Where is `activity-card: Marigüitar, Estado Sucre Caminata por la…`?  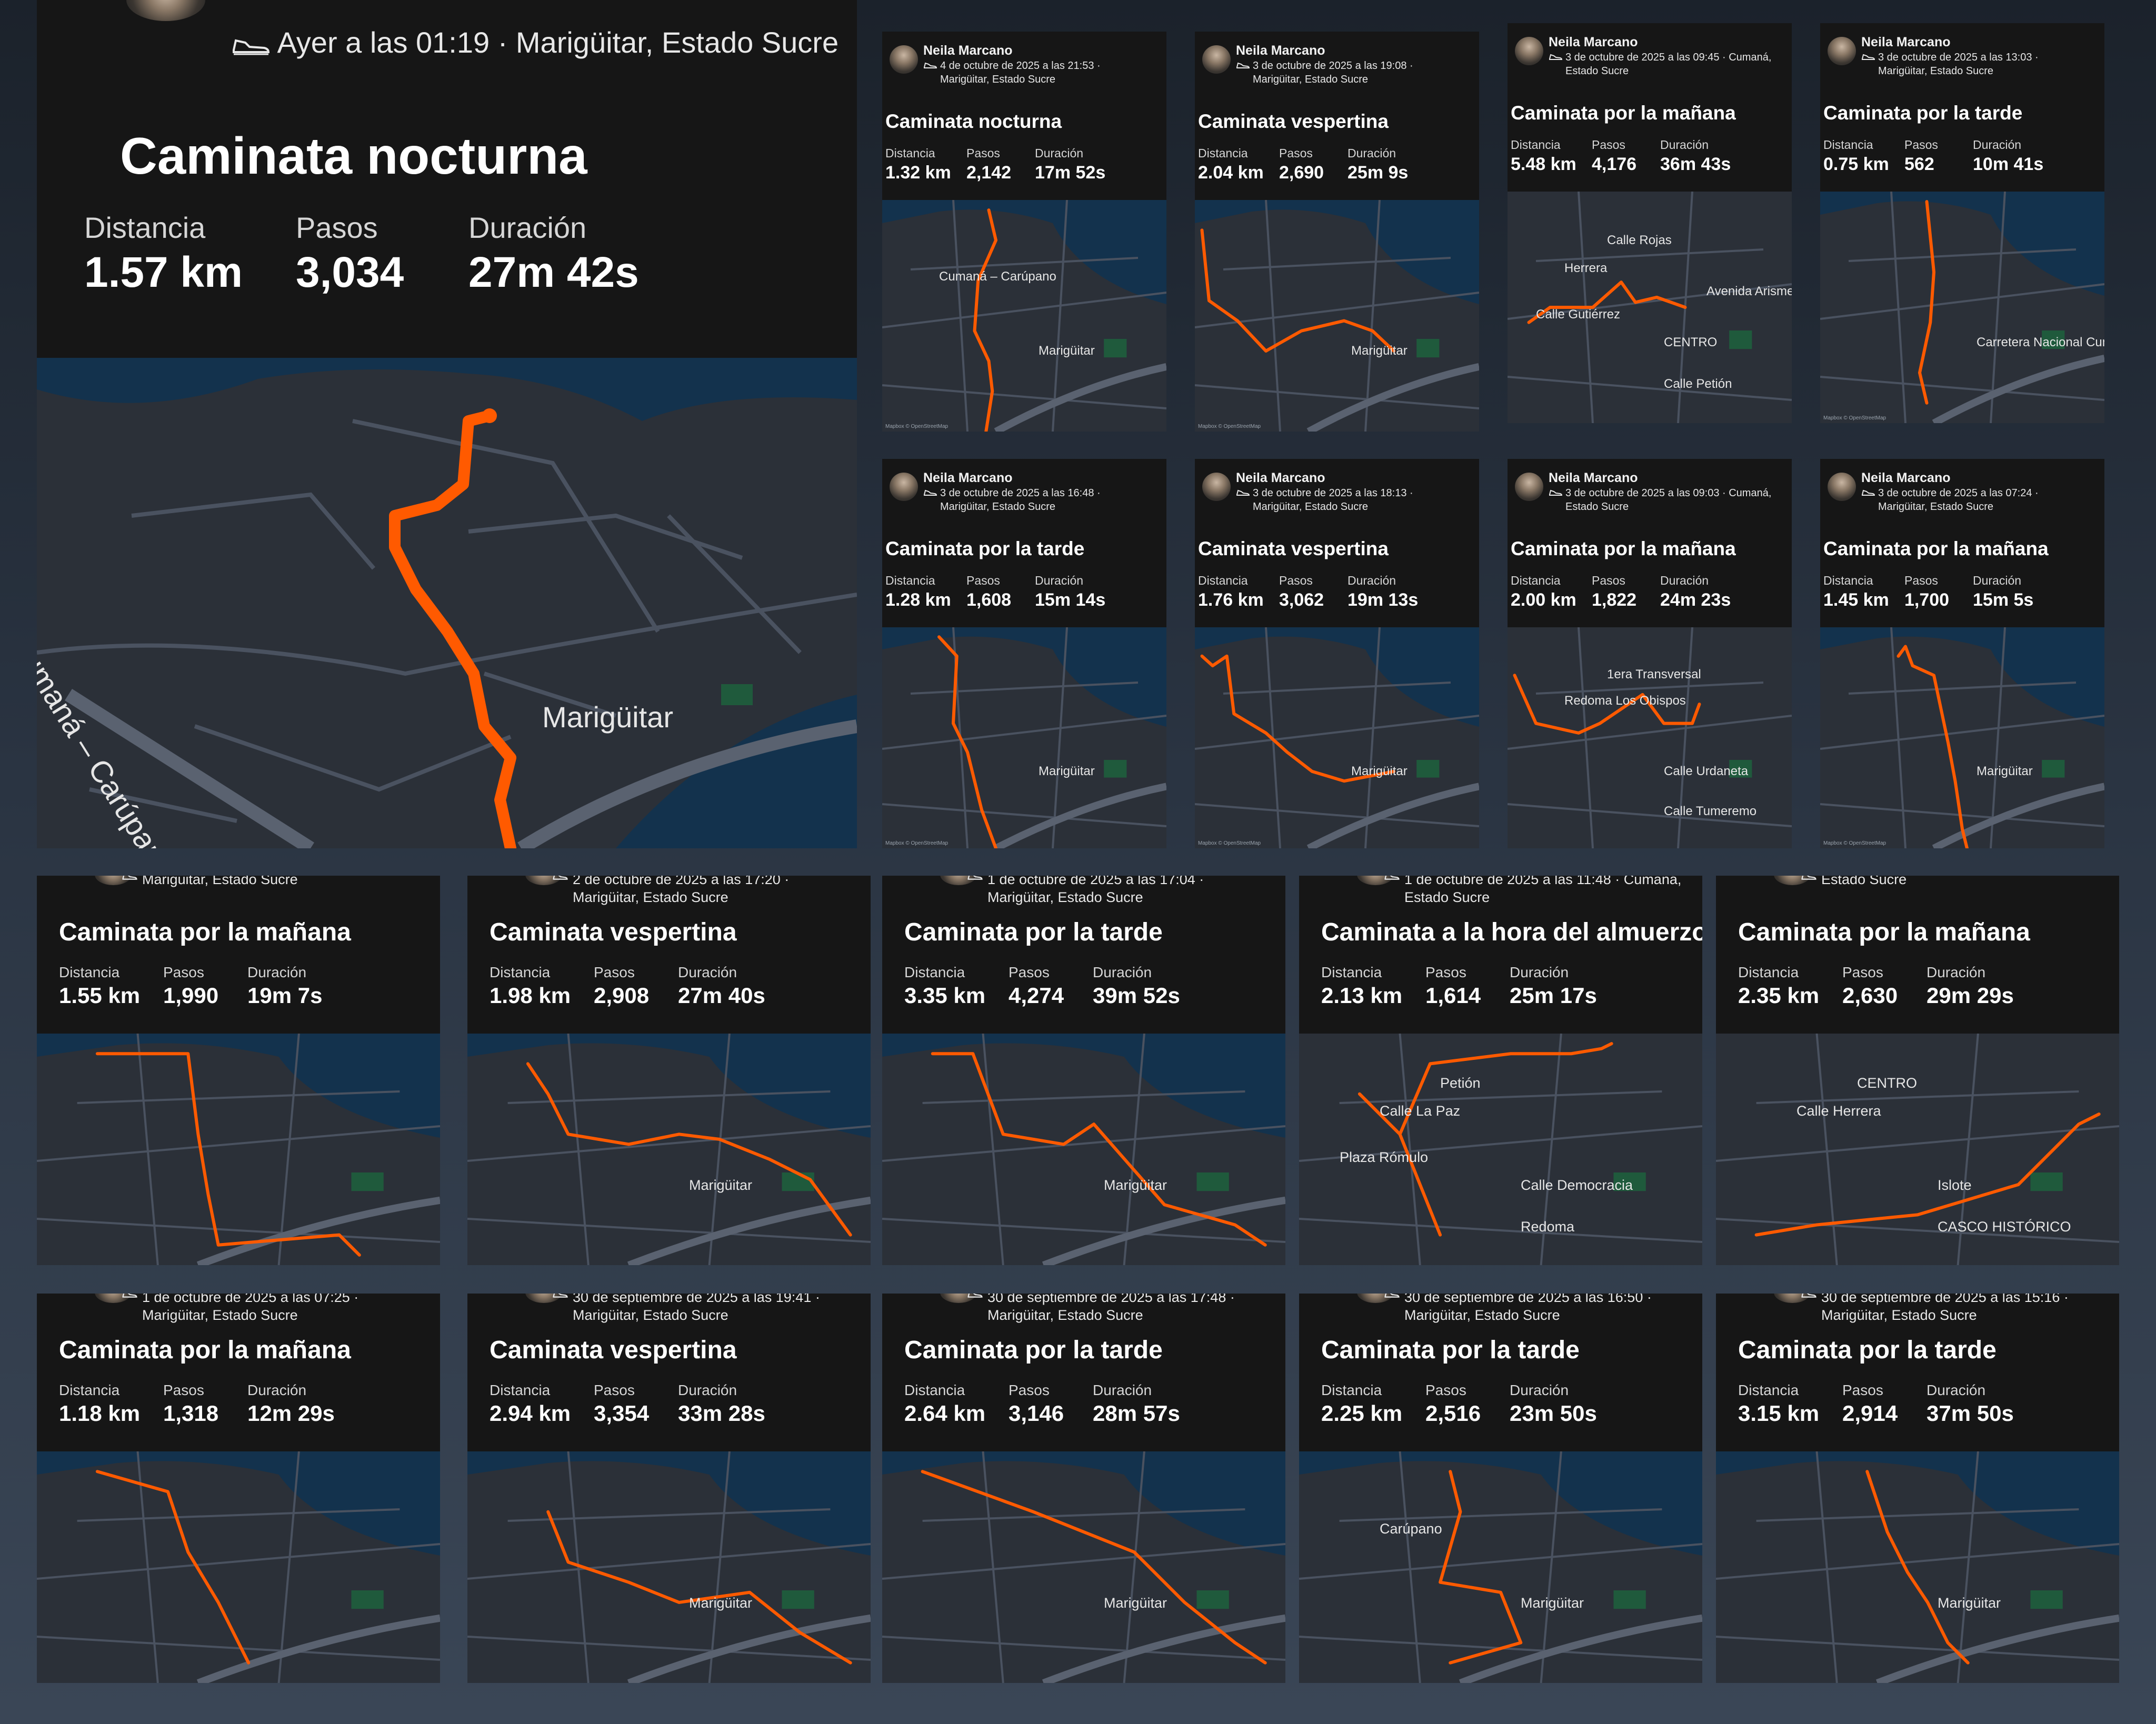
activity-card: Marigüitar, Estado Sucre Caminata por la… is located at coordinates (238, 1070).